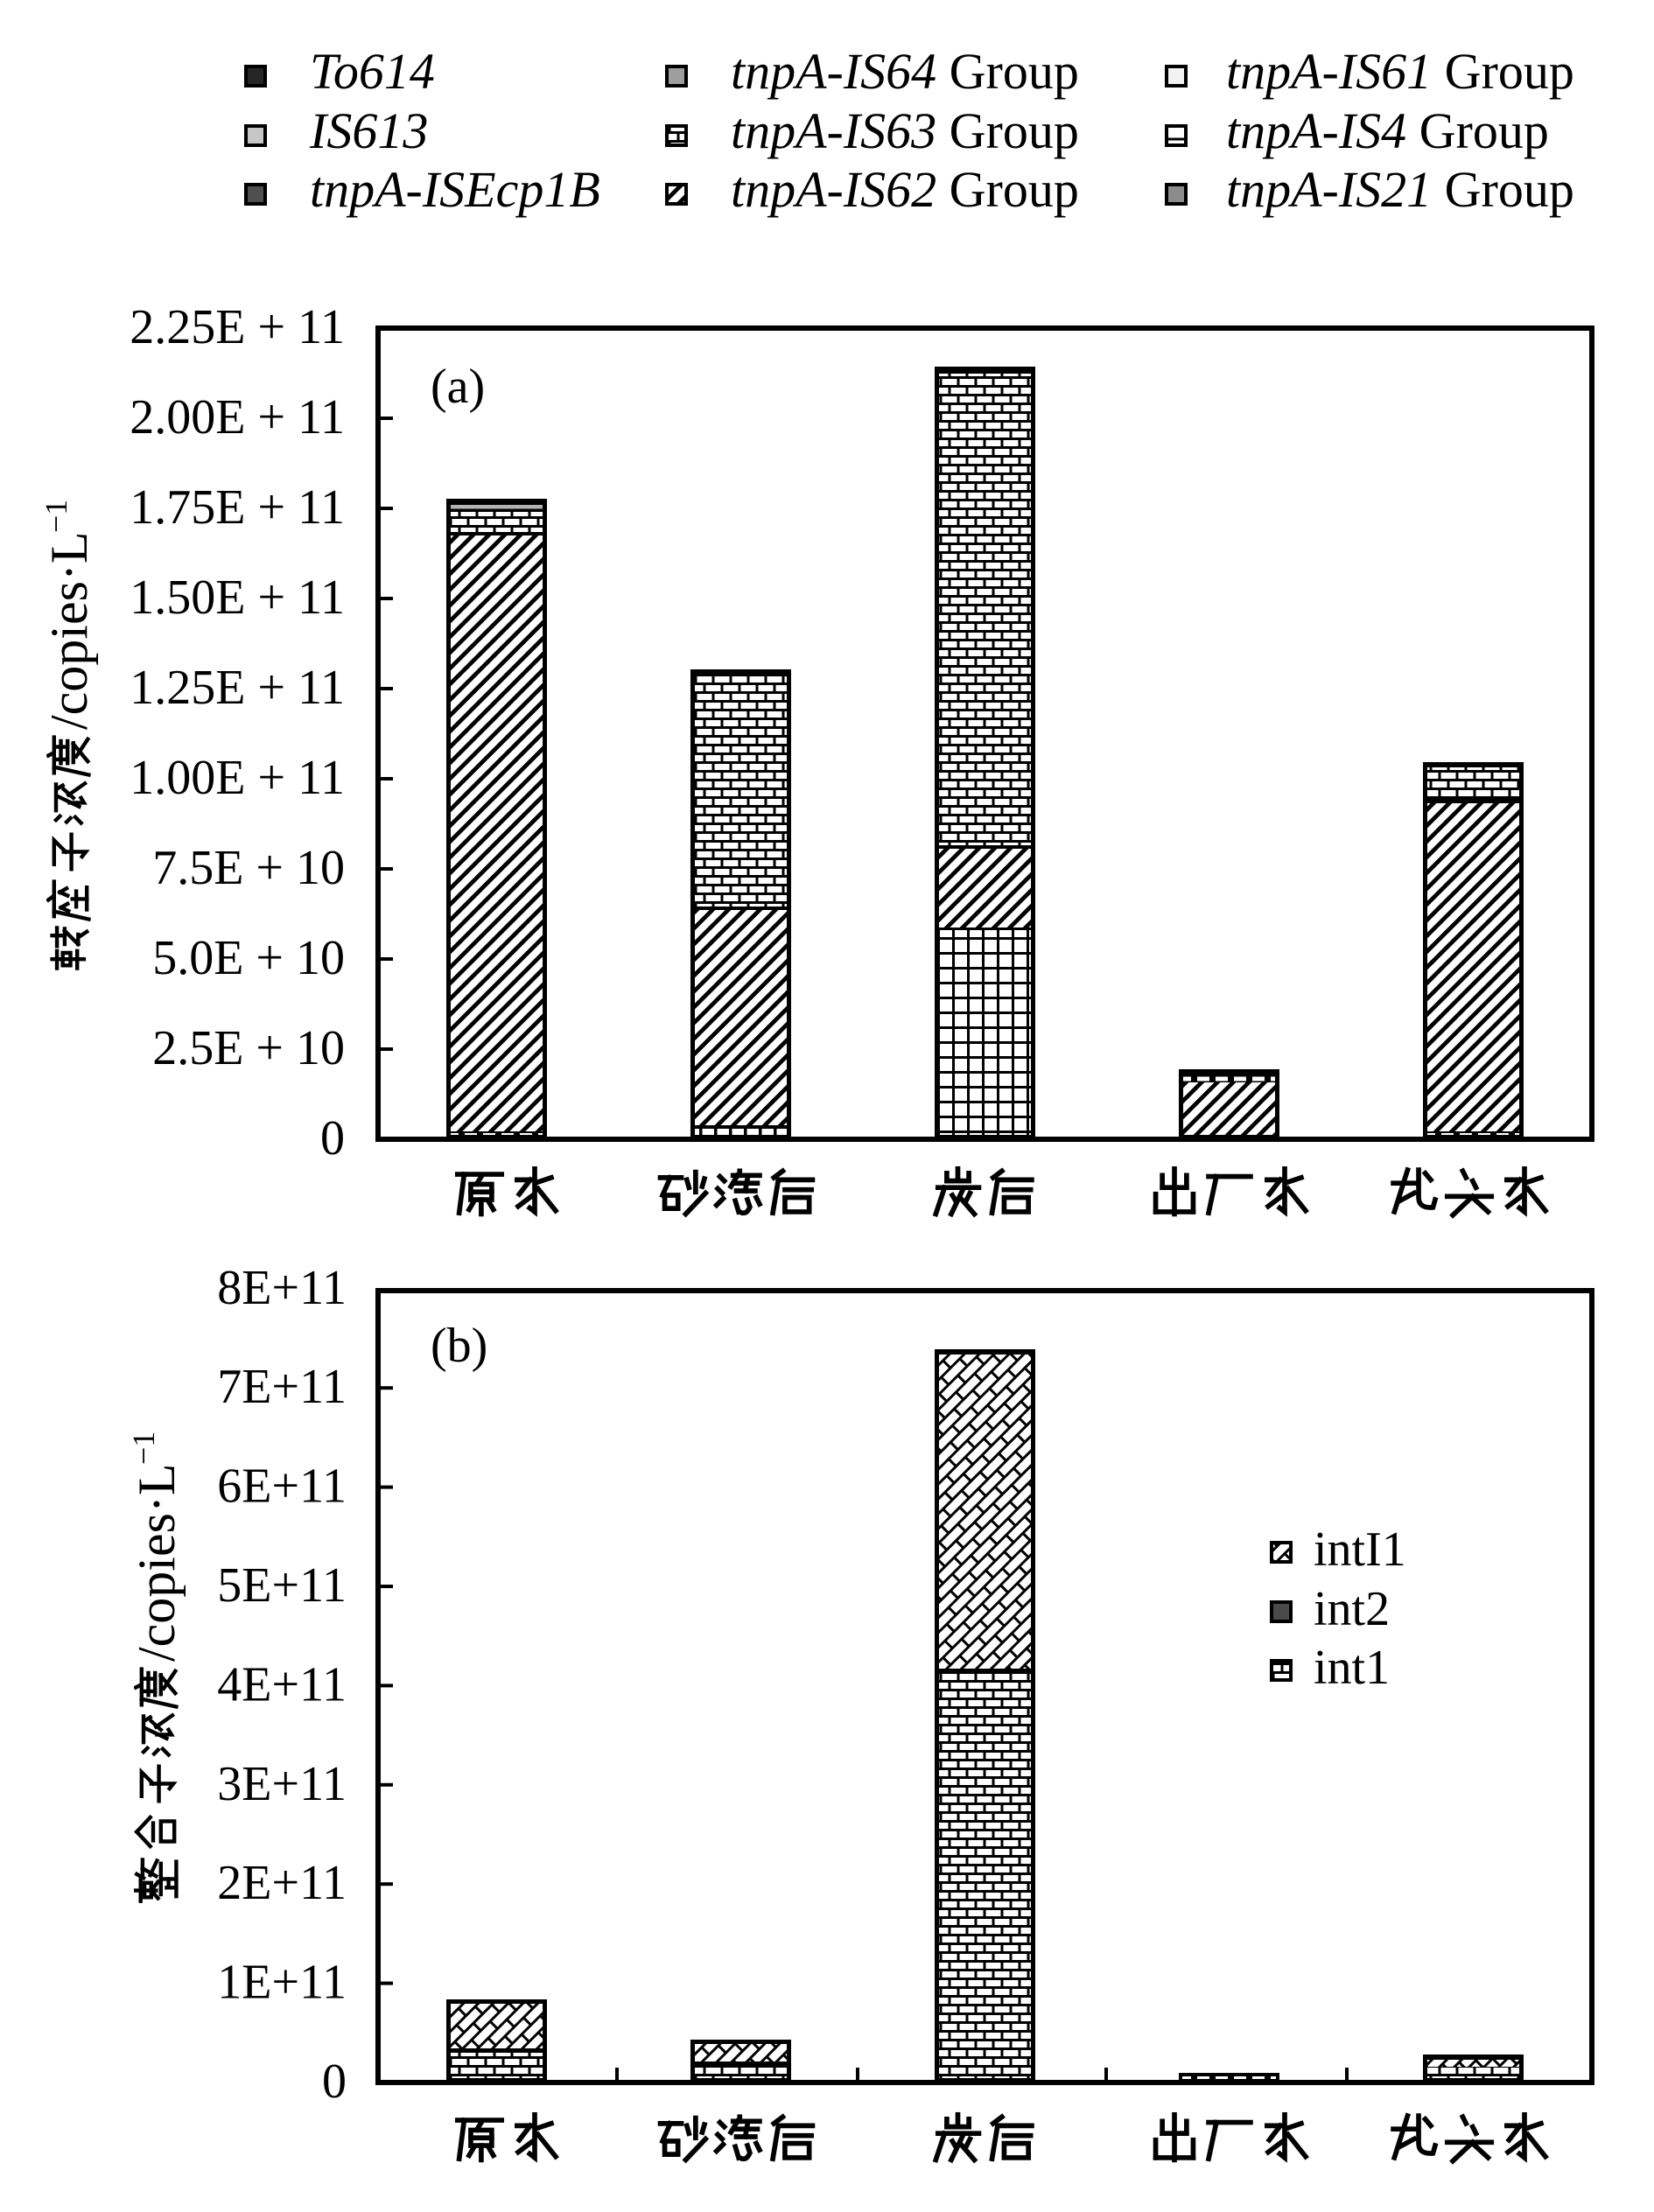  I want to click on svg-text: 5E+11, so click(282, 1585).